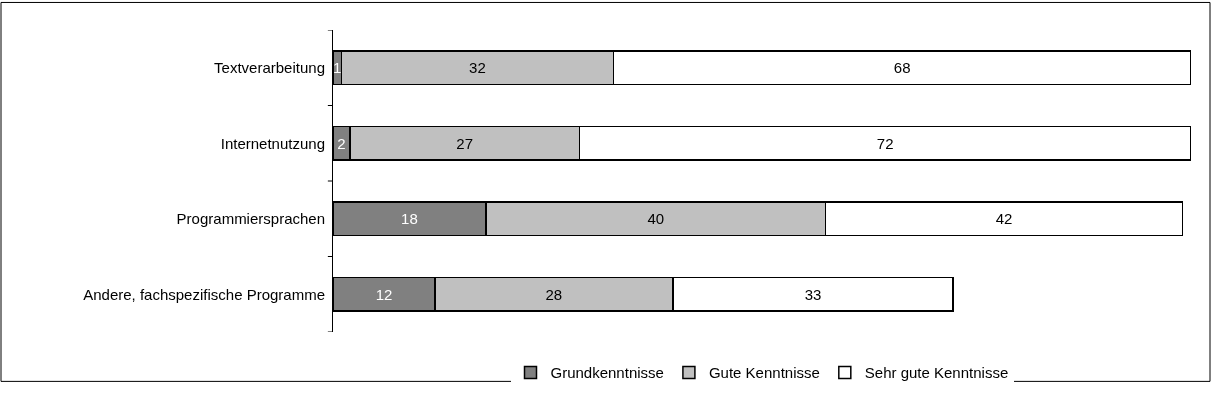 The image size is (1211, 401). Describe the element at coordinates (554, 294) in the screenshot. I see `data-label: 28` at that location.